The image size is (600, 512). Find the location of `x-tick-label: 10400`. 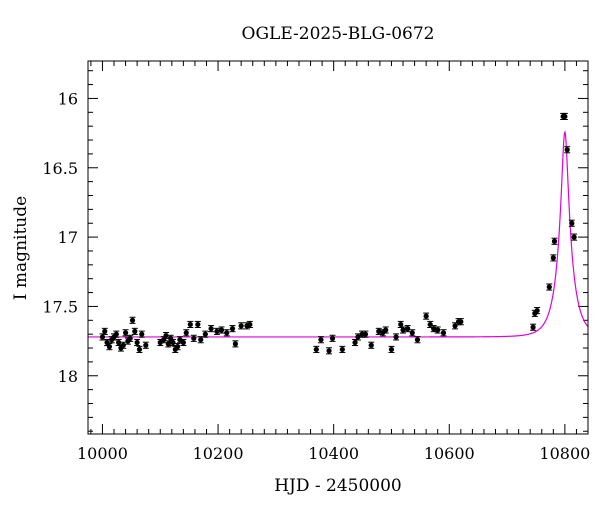

x-tick-label: 10400 is located at coordinates (333, 453).